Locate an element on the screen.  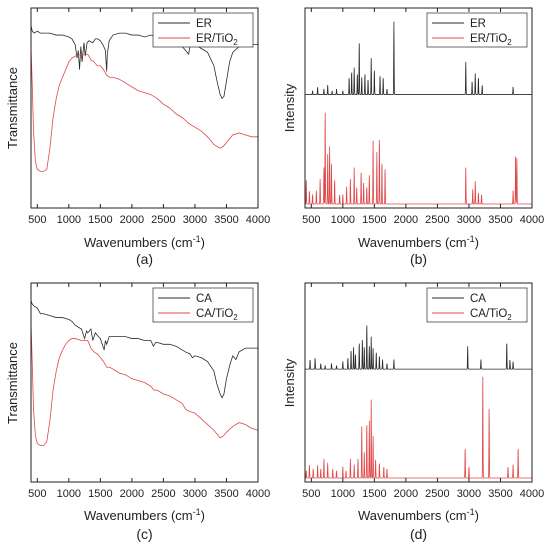
panel-label: (a) is located at coordinates (144, 259).